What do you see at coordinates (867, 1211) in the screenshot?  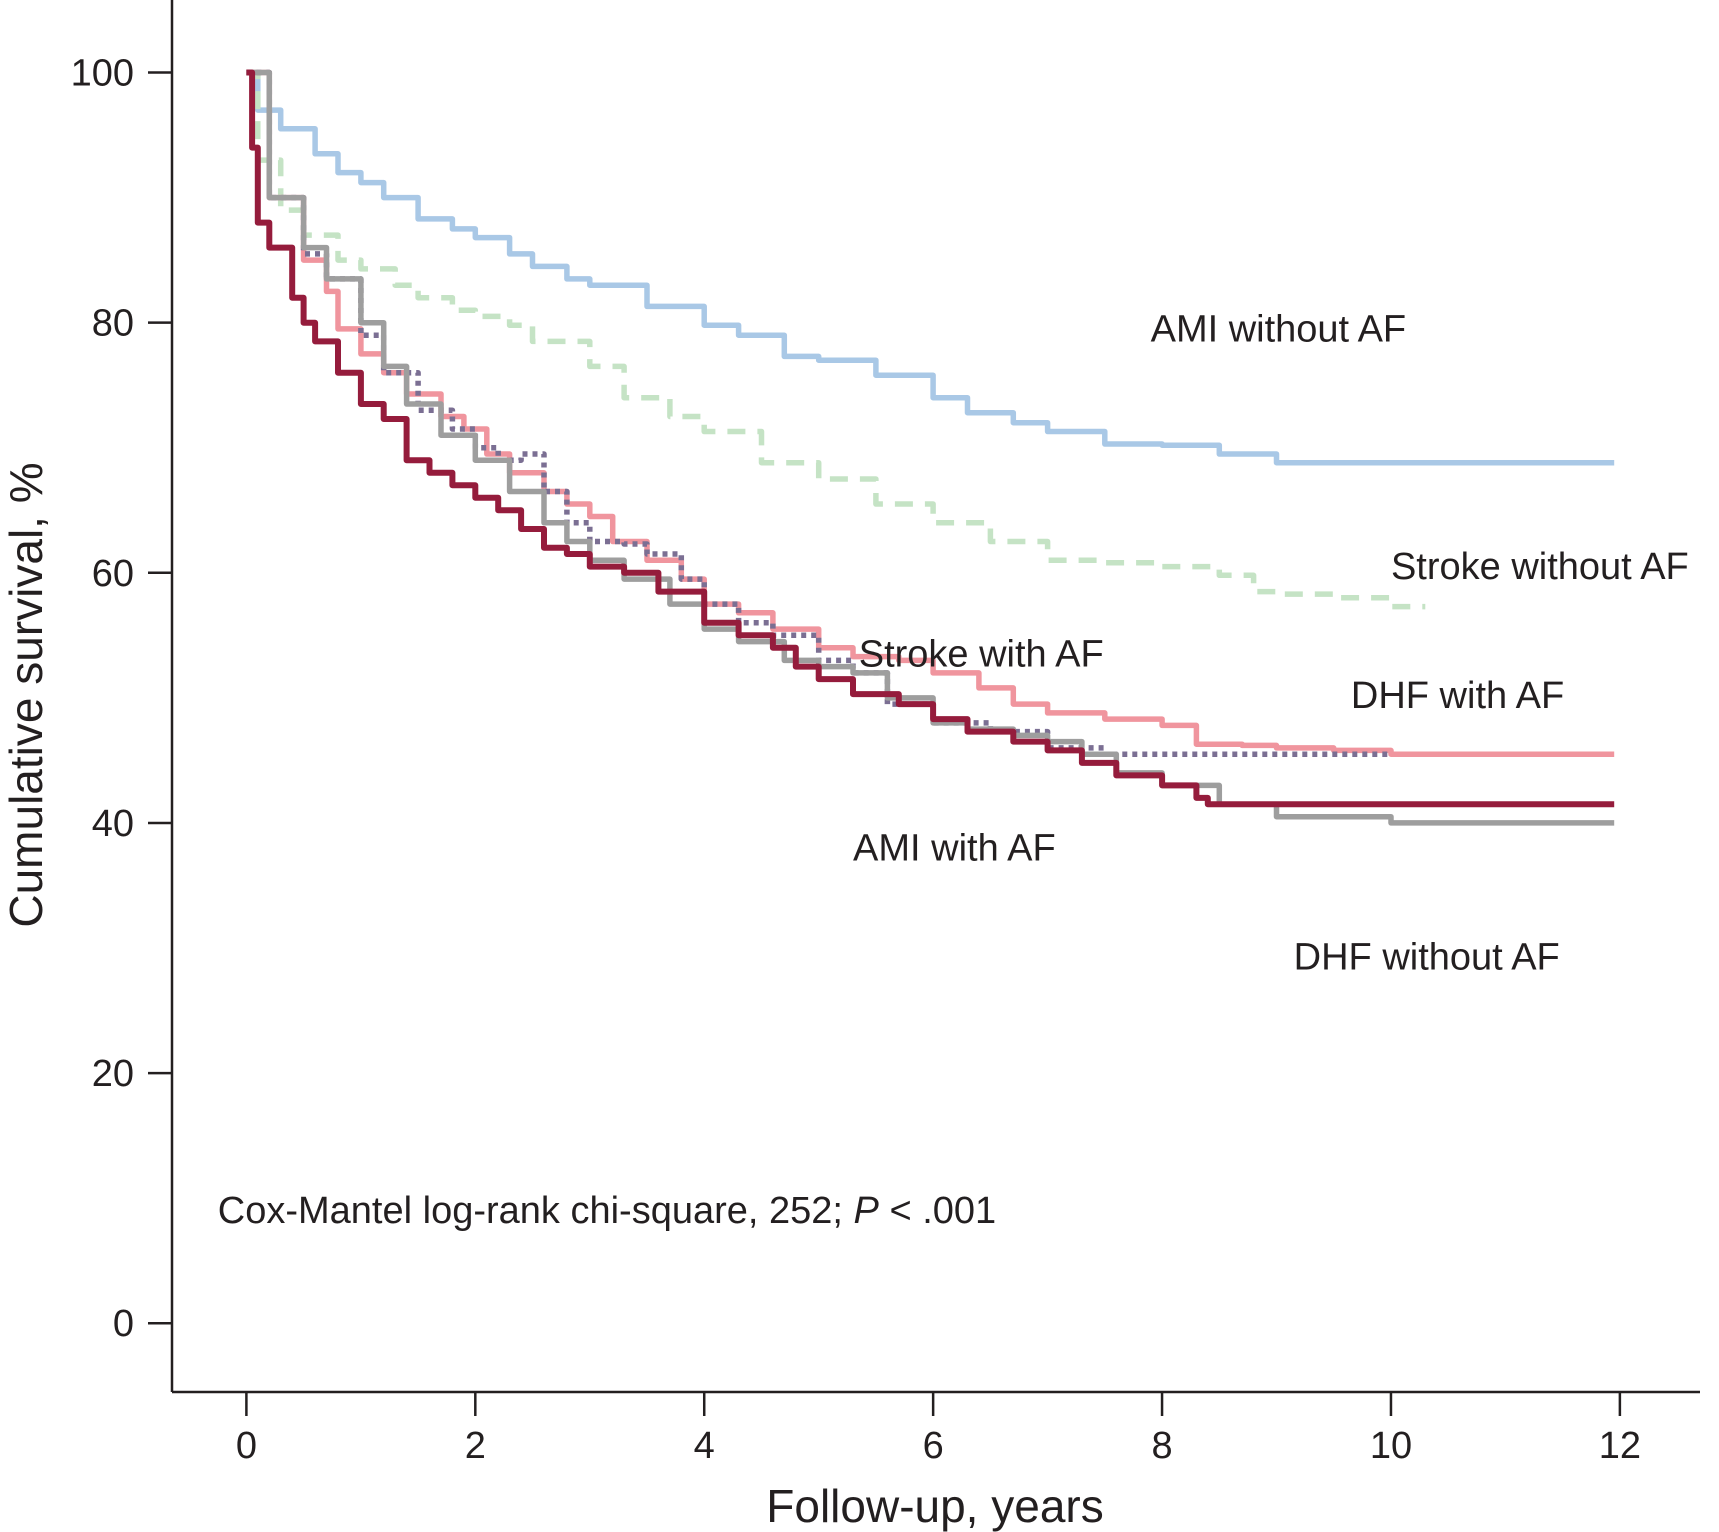 I see `annotation-p: P` at bounding box center [867, 1211].